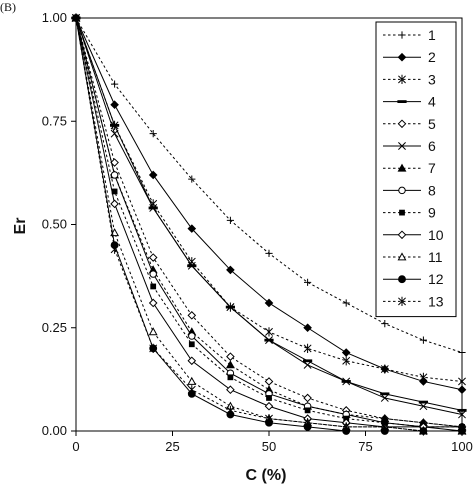  What do you see at coordinates (409, 168) in the screenshot?
I see `legend-item-7: 7` at bounding box center [409, 168].